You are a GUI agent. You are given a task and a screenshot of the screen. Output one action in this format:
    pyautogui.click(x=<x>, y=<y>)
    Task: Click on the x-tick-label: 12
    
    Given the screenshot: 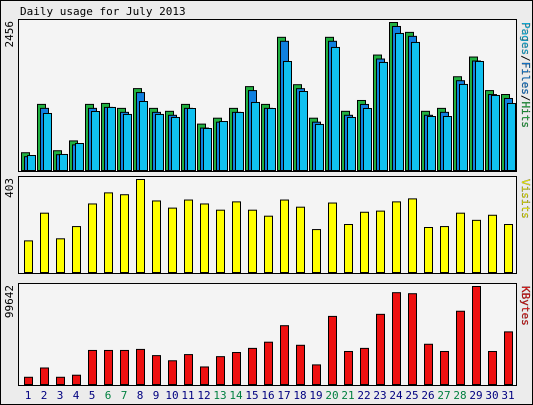 What is the action you would take?
    pyautogui.click(x=203, y=395)
    